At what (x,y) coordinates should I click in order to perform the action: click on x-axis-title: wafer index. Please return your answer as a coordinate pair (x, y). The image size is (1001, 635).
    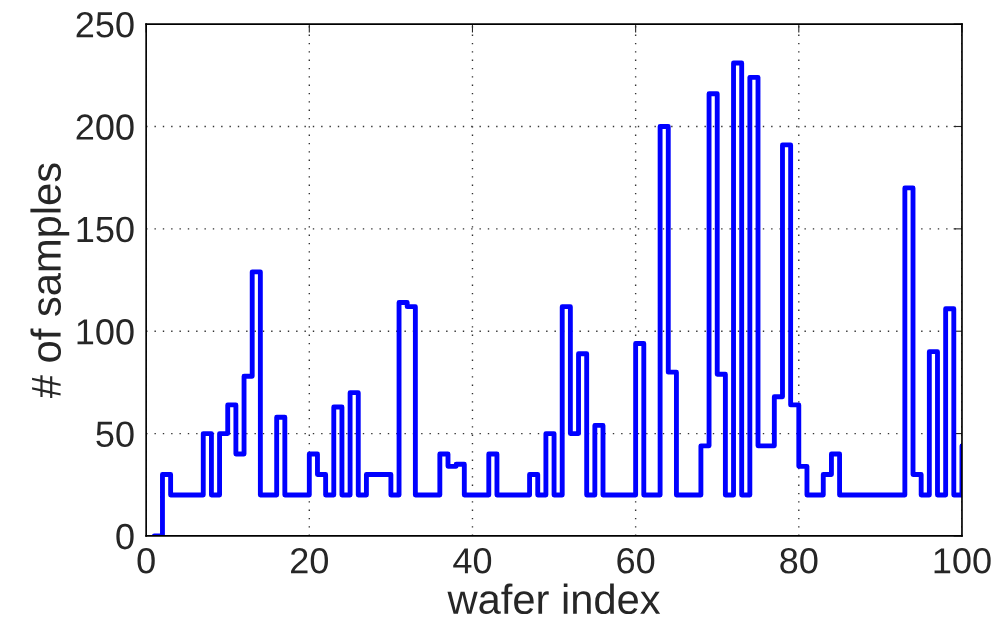
    Looking at the image, I should click on (554, 599).